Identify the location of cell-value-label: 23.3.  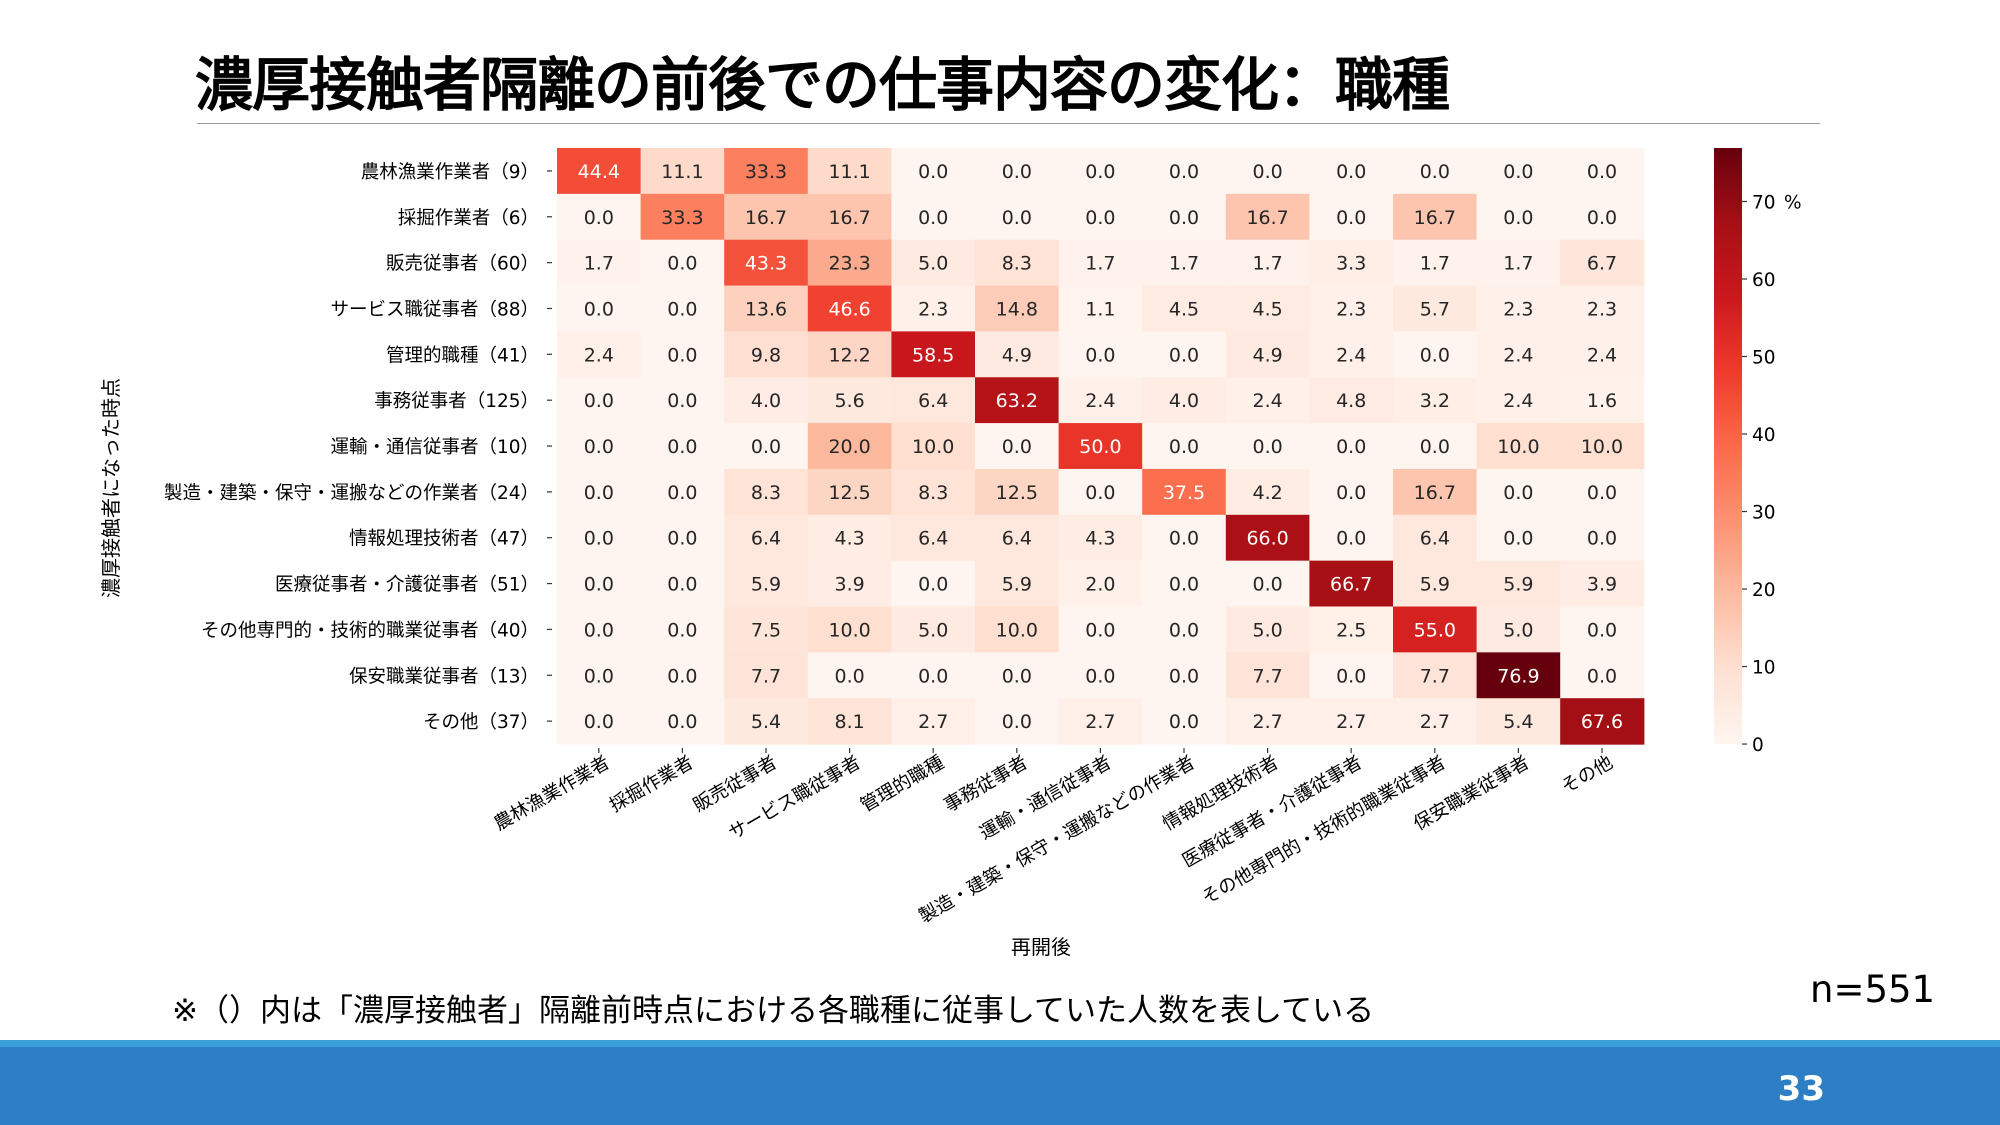
(849, 264).